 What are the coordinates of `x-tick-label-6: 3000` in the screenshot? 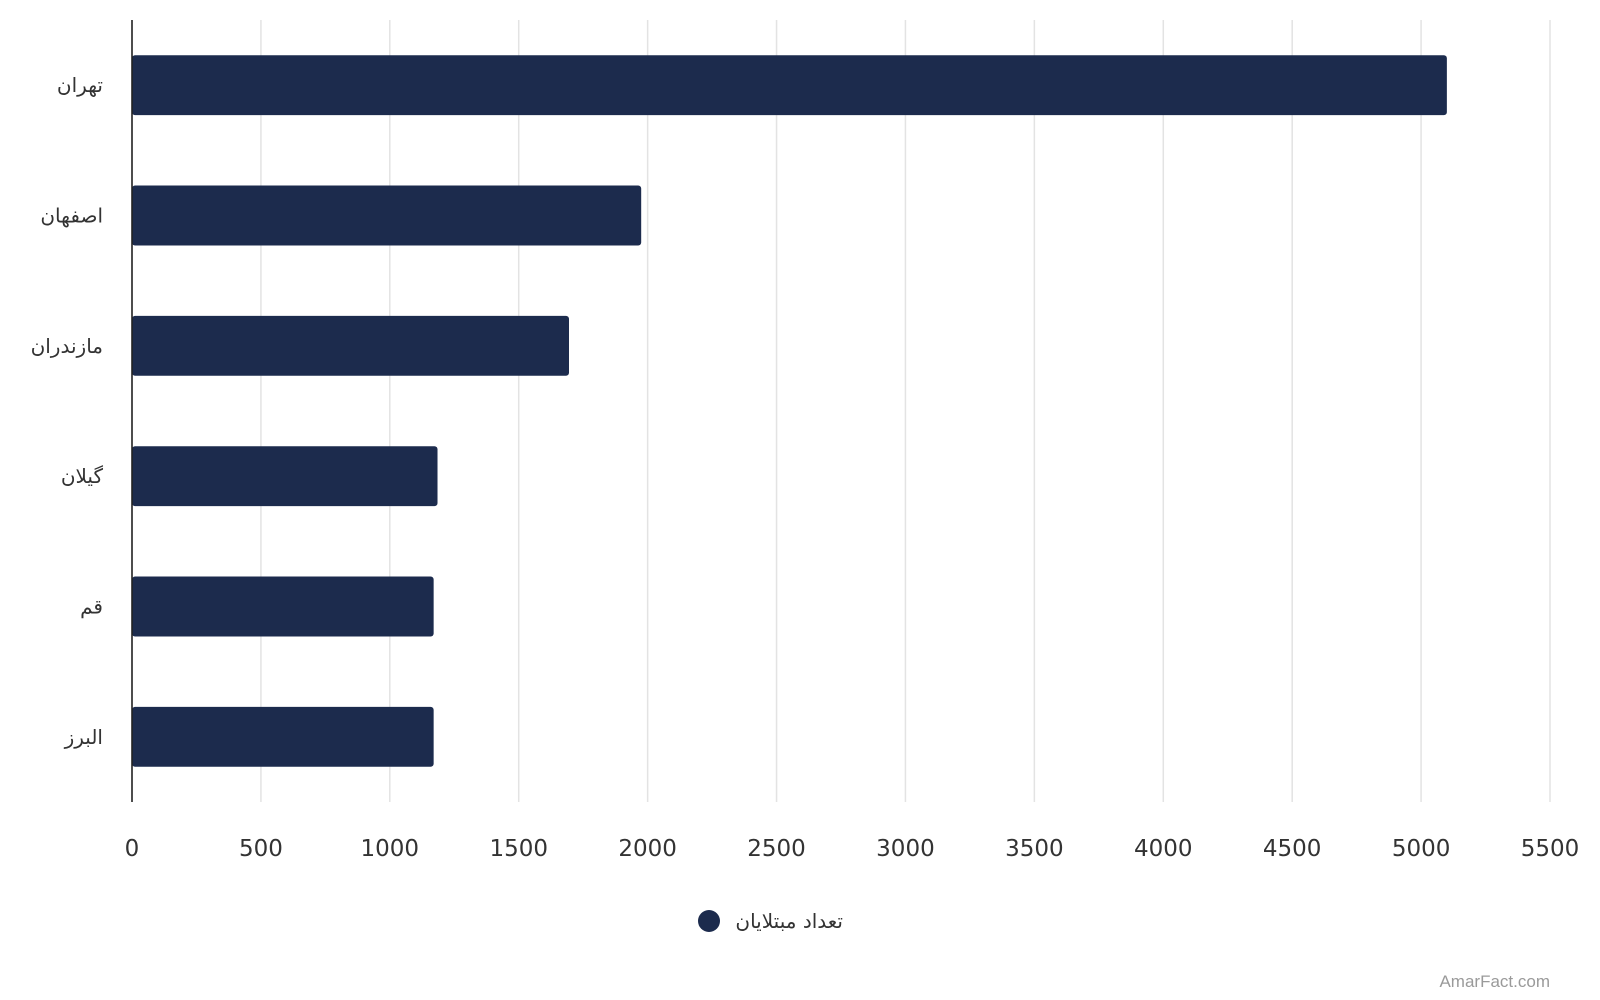 It's located at (905, 849).